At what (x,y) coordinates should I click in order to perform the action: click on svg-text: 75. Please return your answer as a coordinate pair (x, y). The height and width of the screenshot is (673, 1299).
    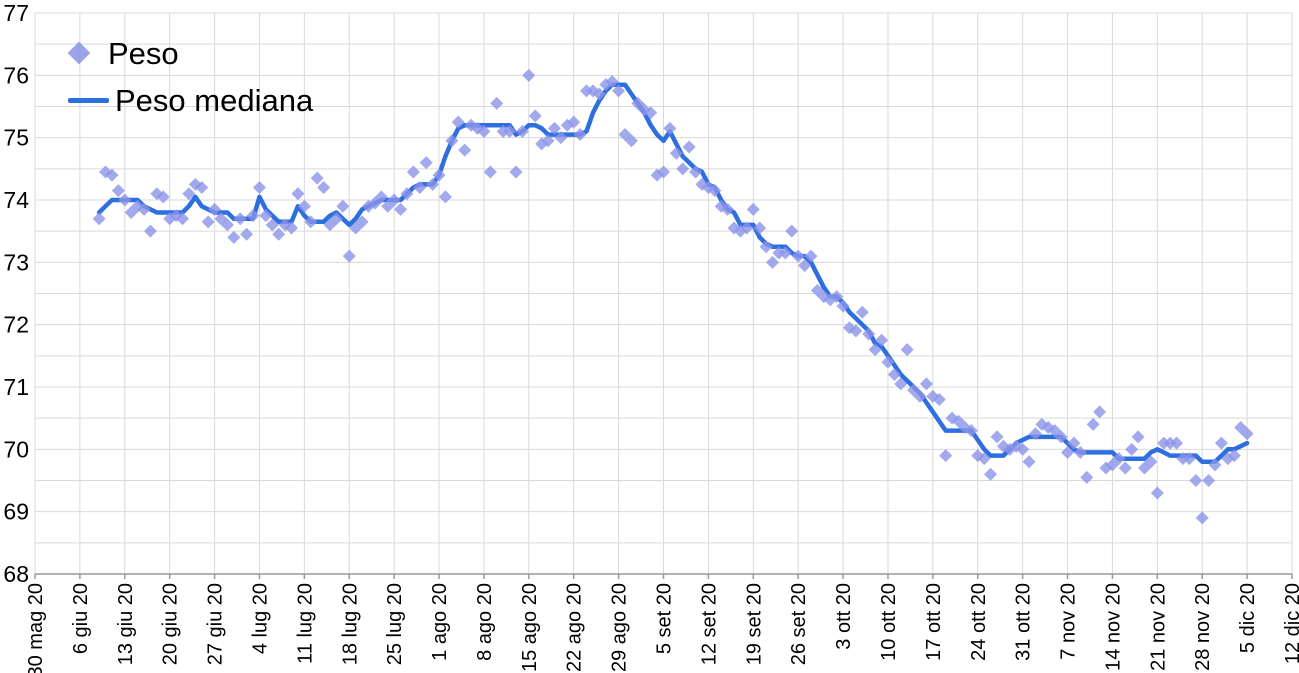
    Looking at the image, I should click on (16, 138).